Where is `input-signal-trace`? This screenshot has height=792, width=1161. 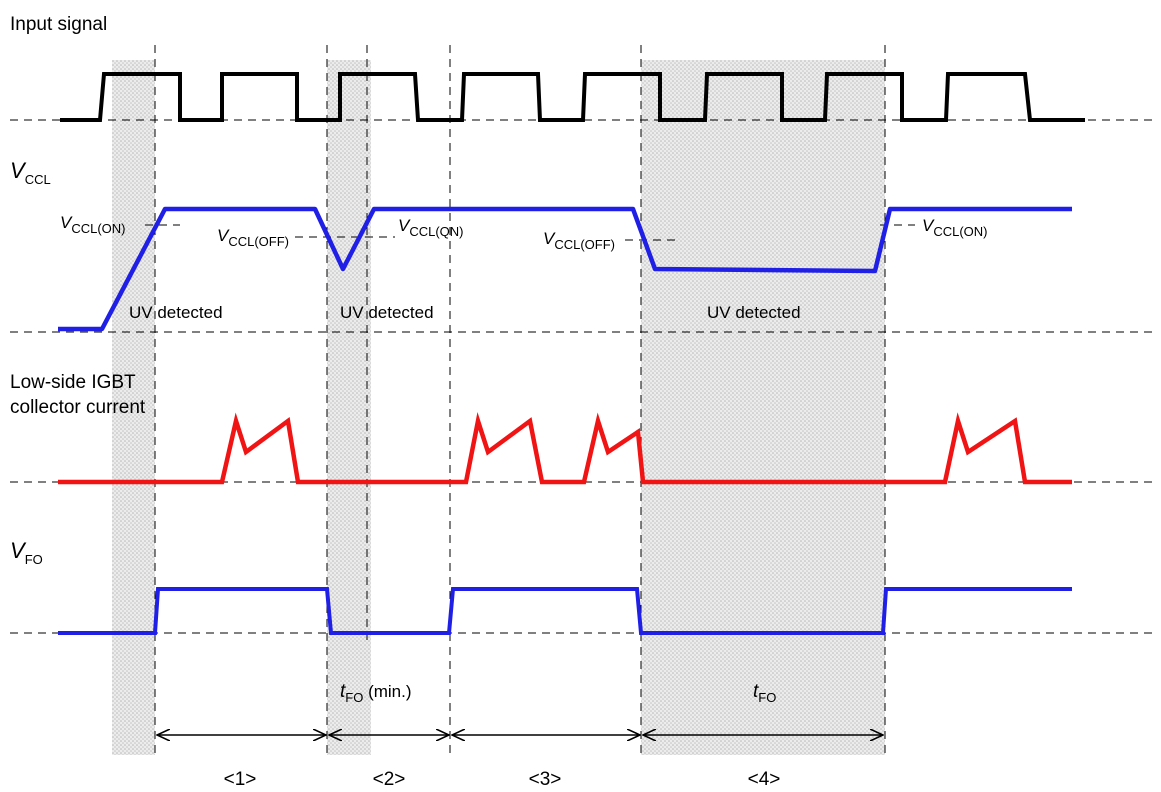
input-signal-trace is located at coordinates (572, 97).